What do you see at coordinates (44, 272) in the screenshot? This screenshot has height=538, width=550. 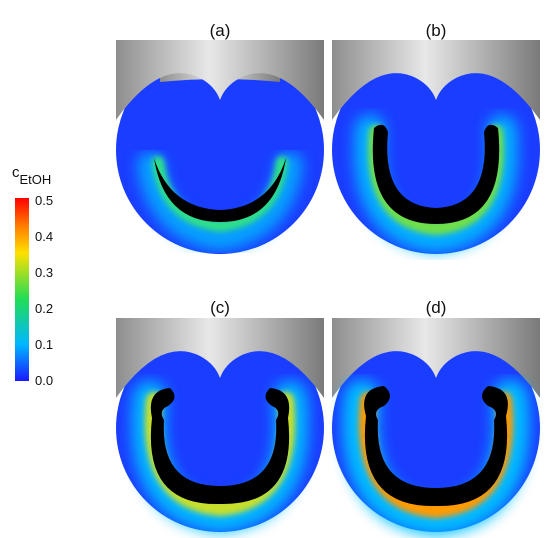 I see `colorbar-tick: 0.3` at bounding box center [44, 272].